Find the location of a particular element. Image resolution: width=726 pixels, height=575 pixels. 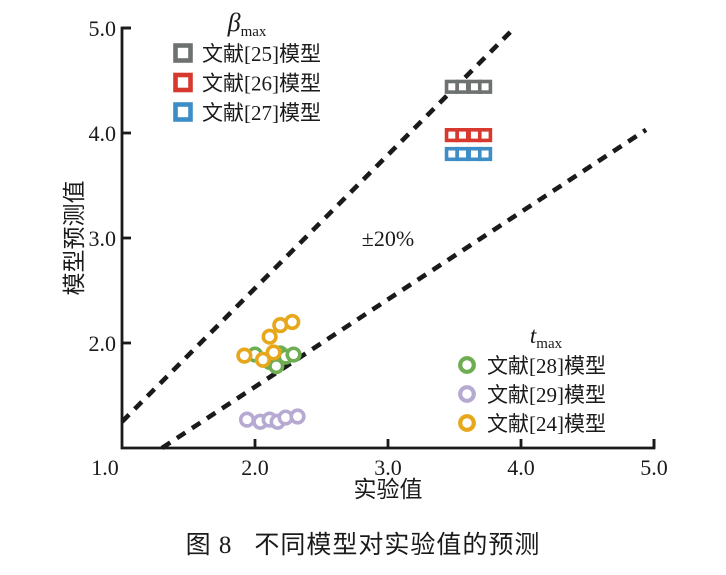

y-axis-title: 模型预测值 is located at coordinates (74, 238).